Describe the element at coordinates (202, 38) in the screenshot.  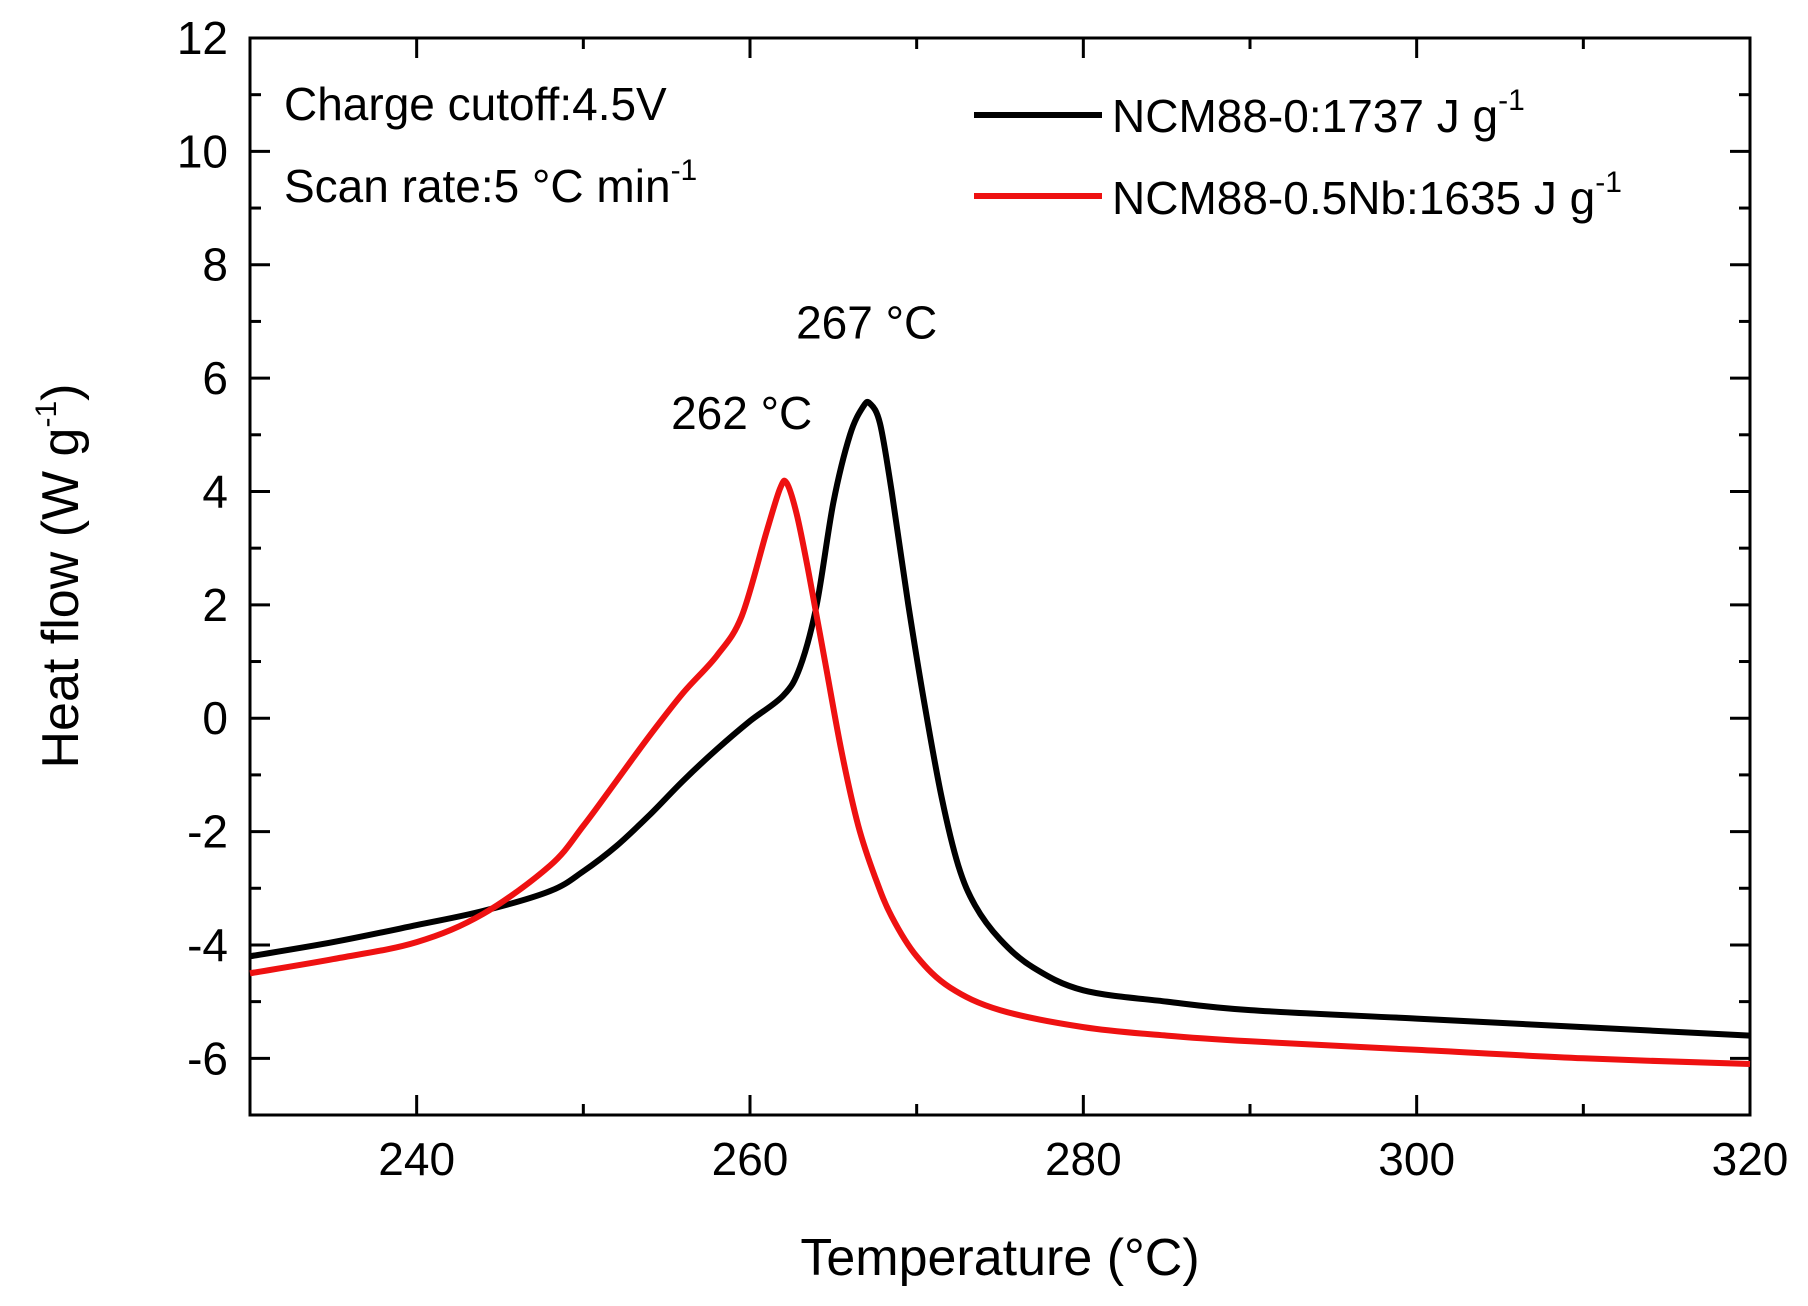
I see `y-tick-label: 12` at that location.